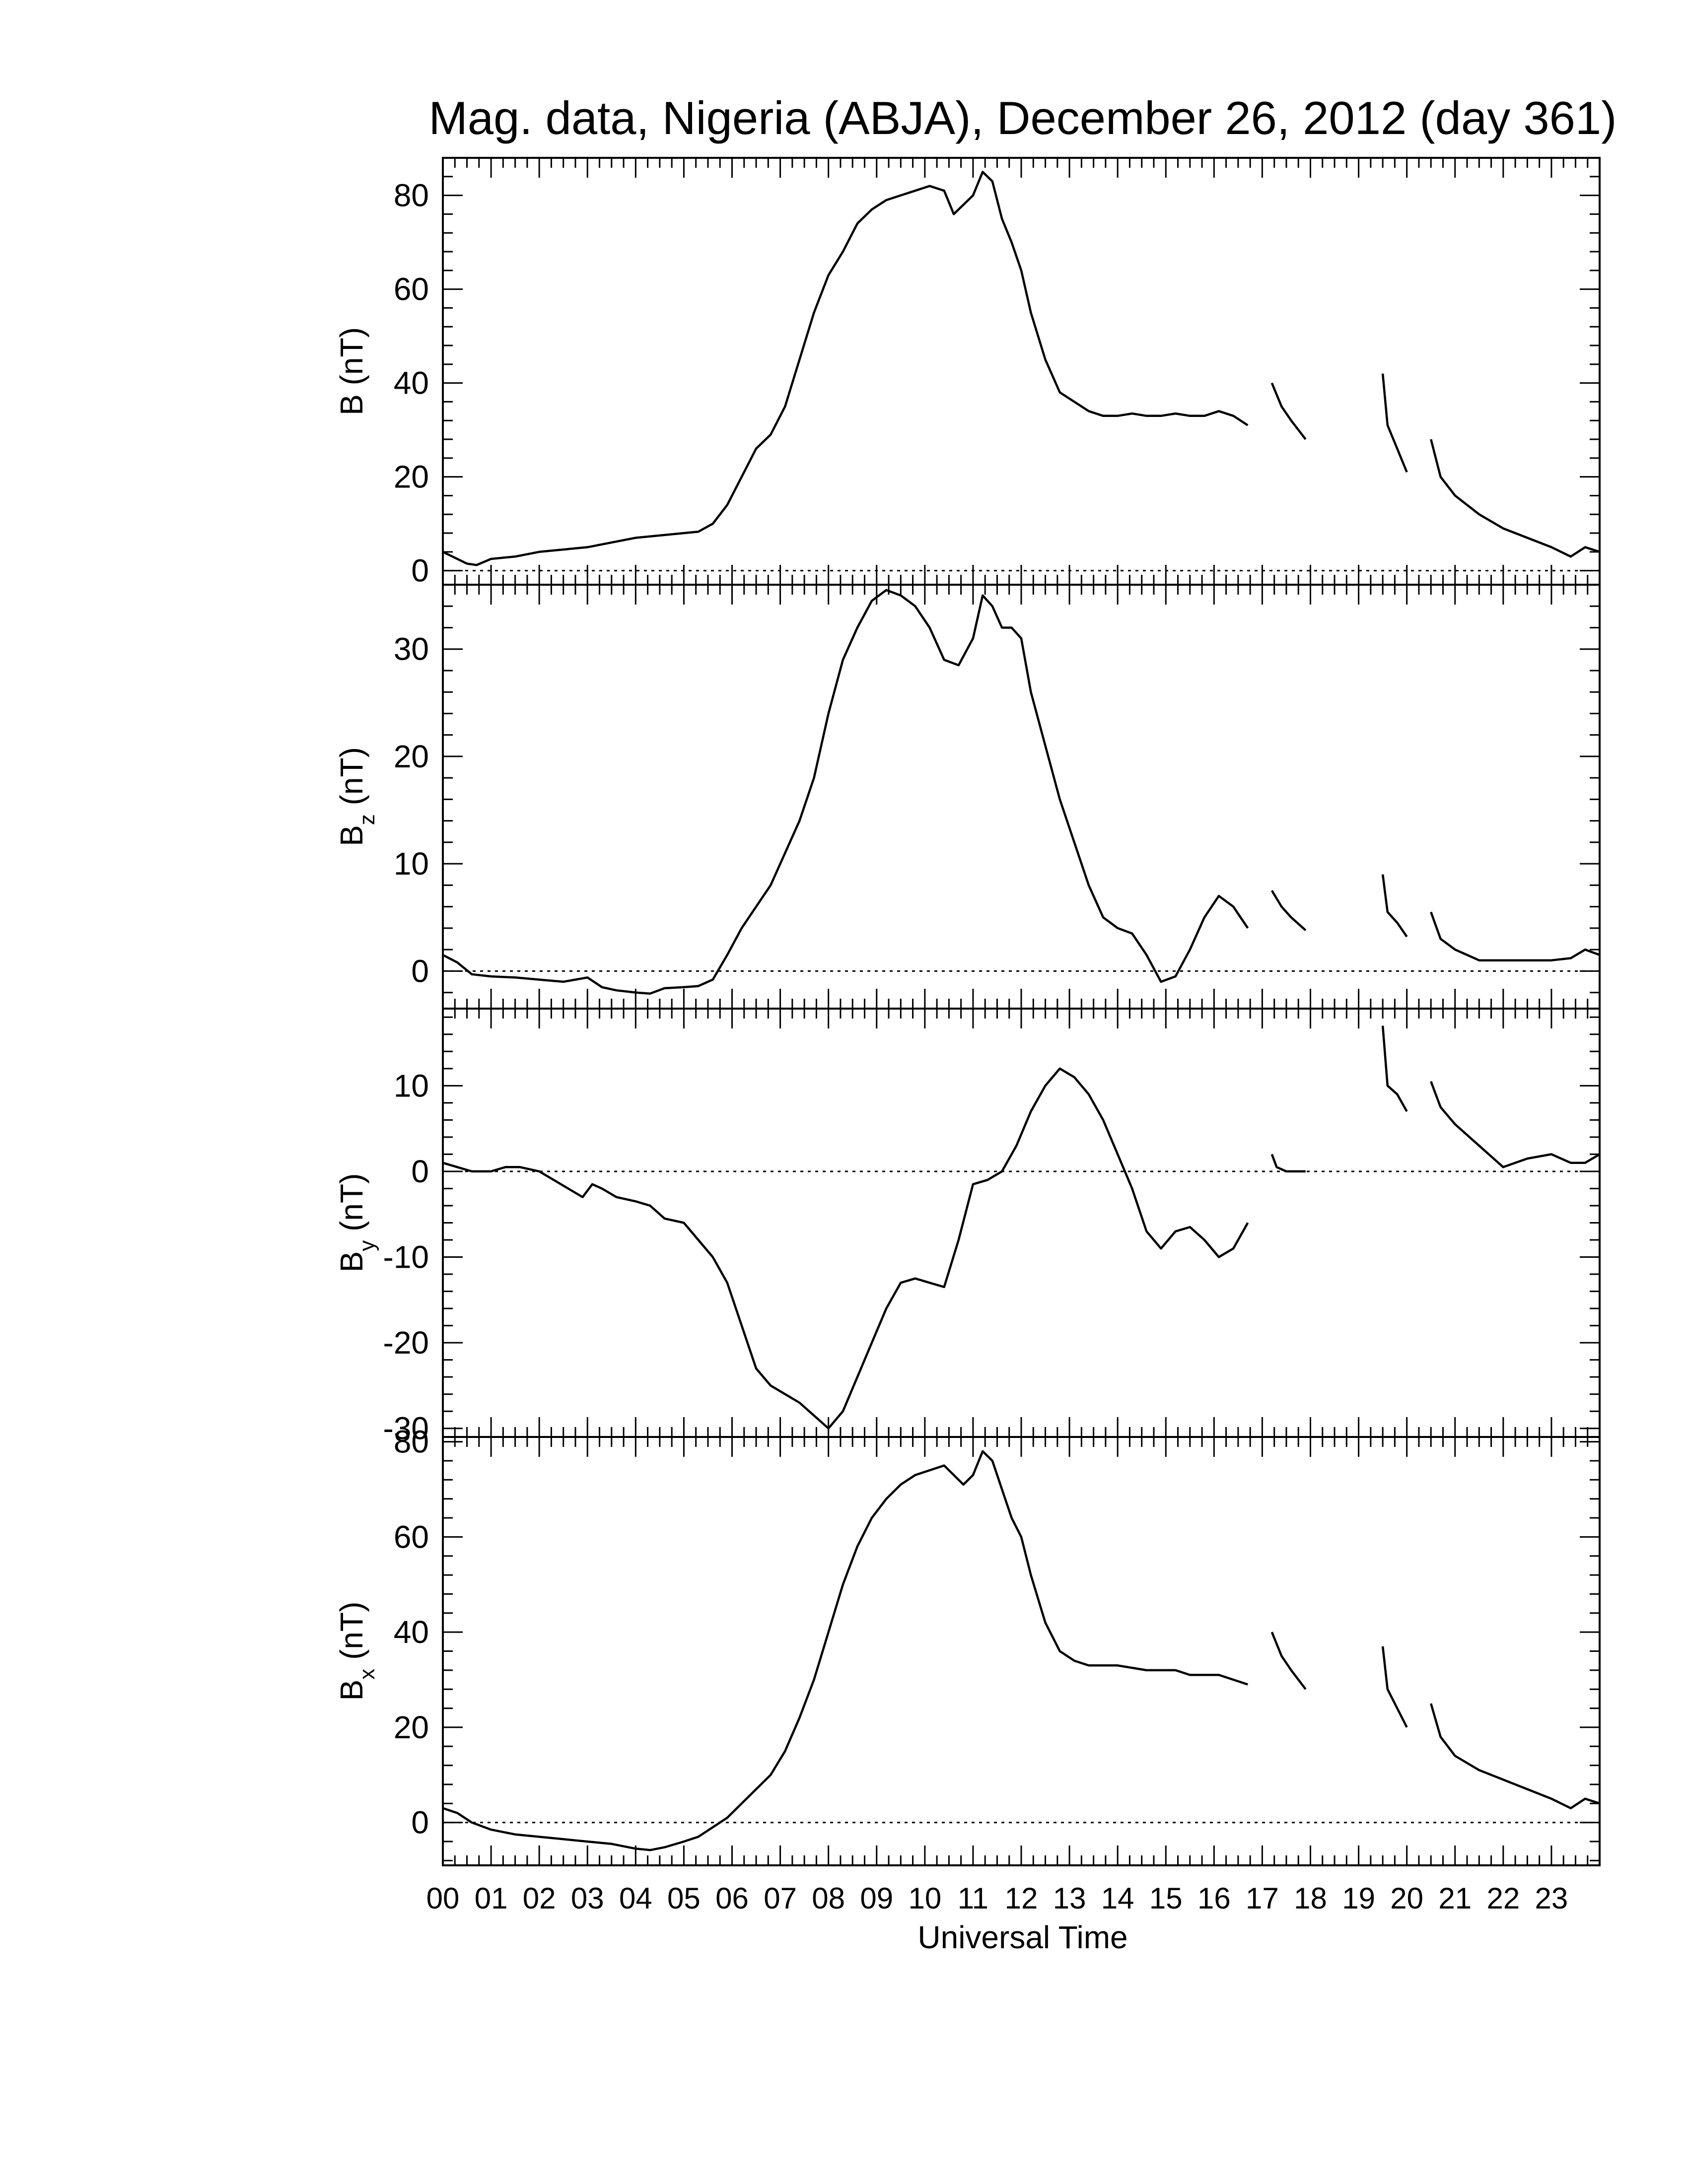  I want to click on x-tick-label: 00, so click(443, 1898).